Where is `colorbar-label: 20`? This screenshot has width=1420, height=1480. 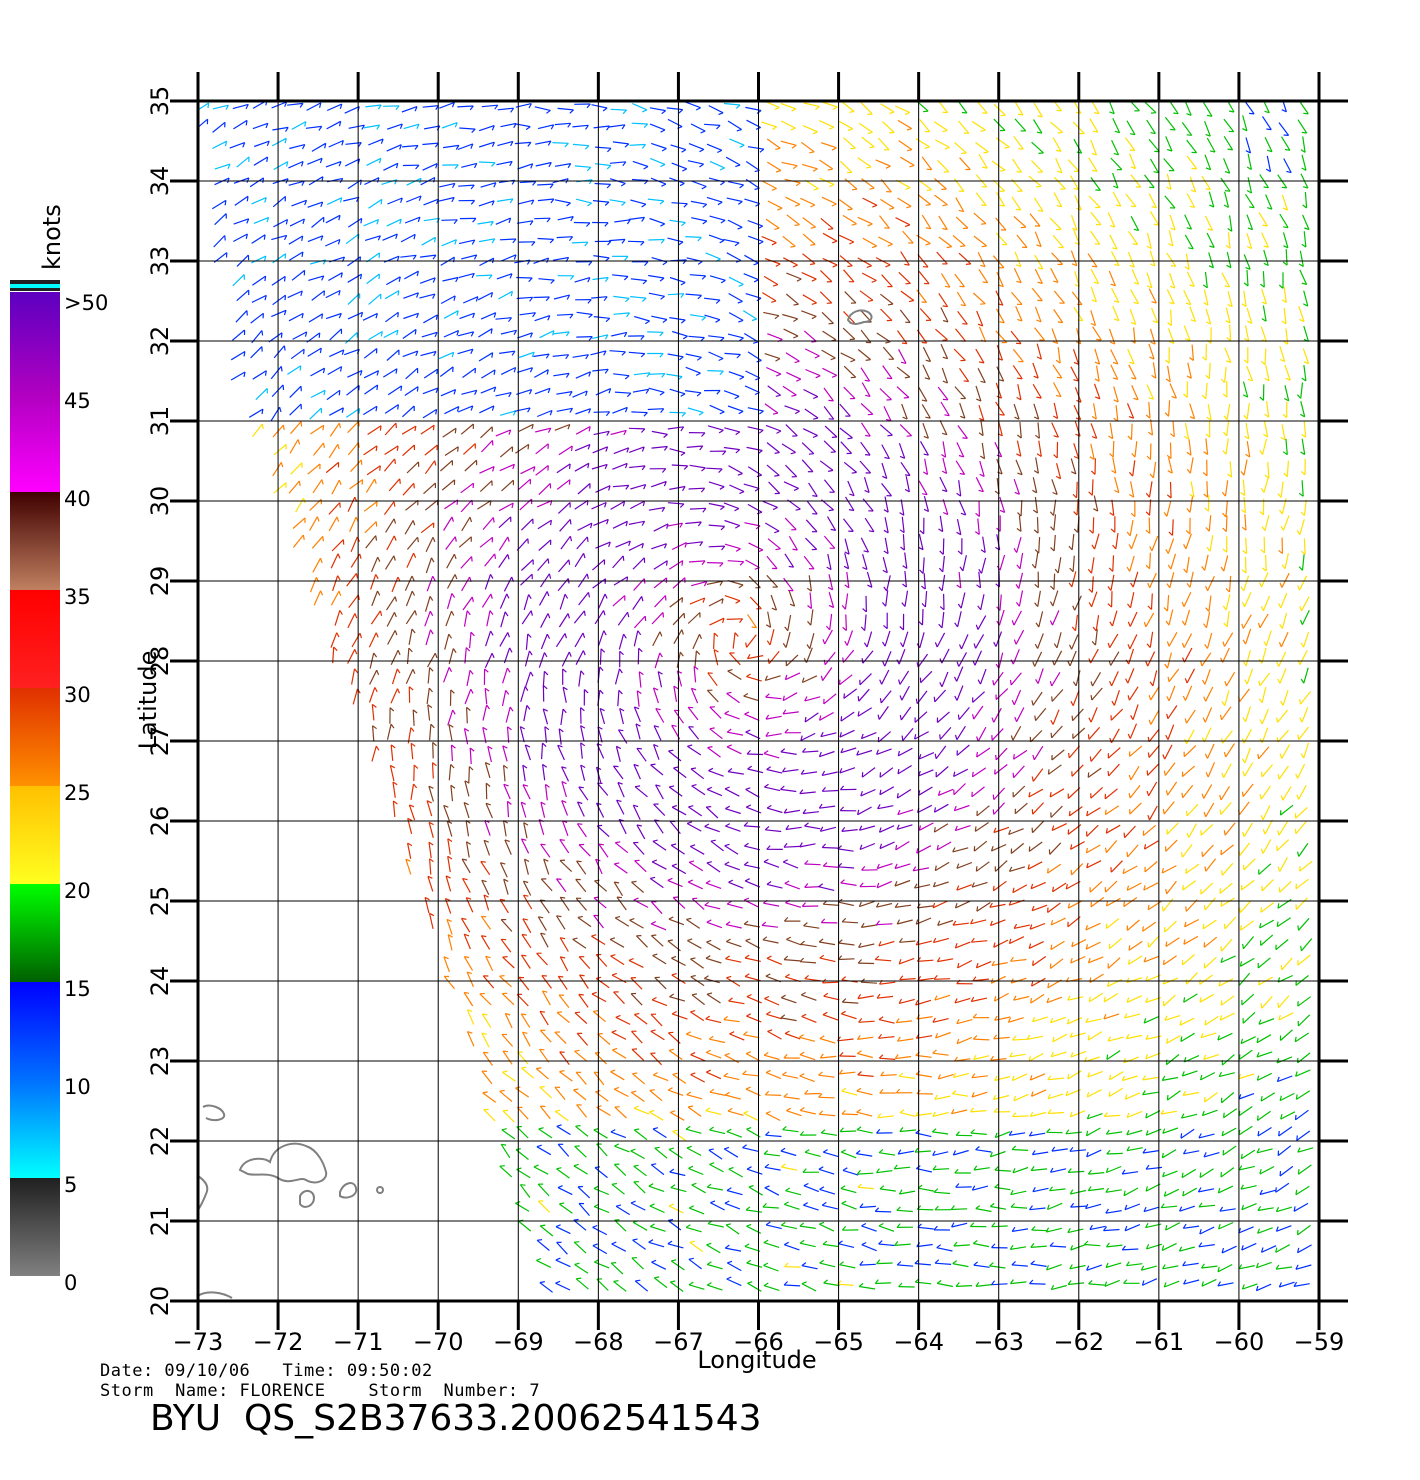
colorbar-label: 20 is located at coordinates (77, 891).